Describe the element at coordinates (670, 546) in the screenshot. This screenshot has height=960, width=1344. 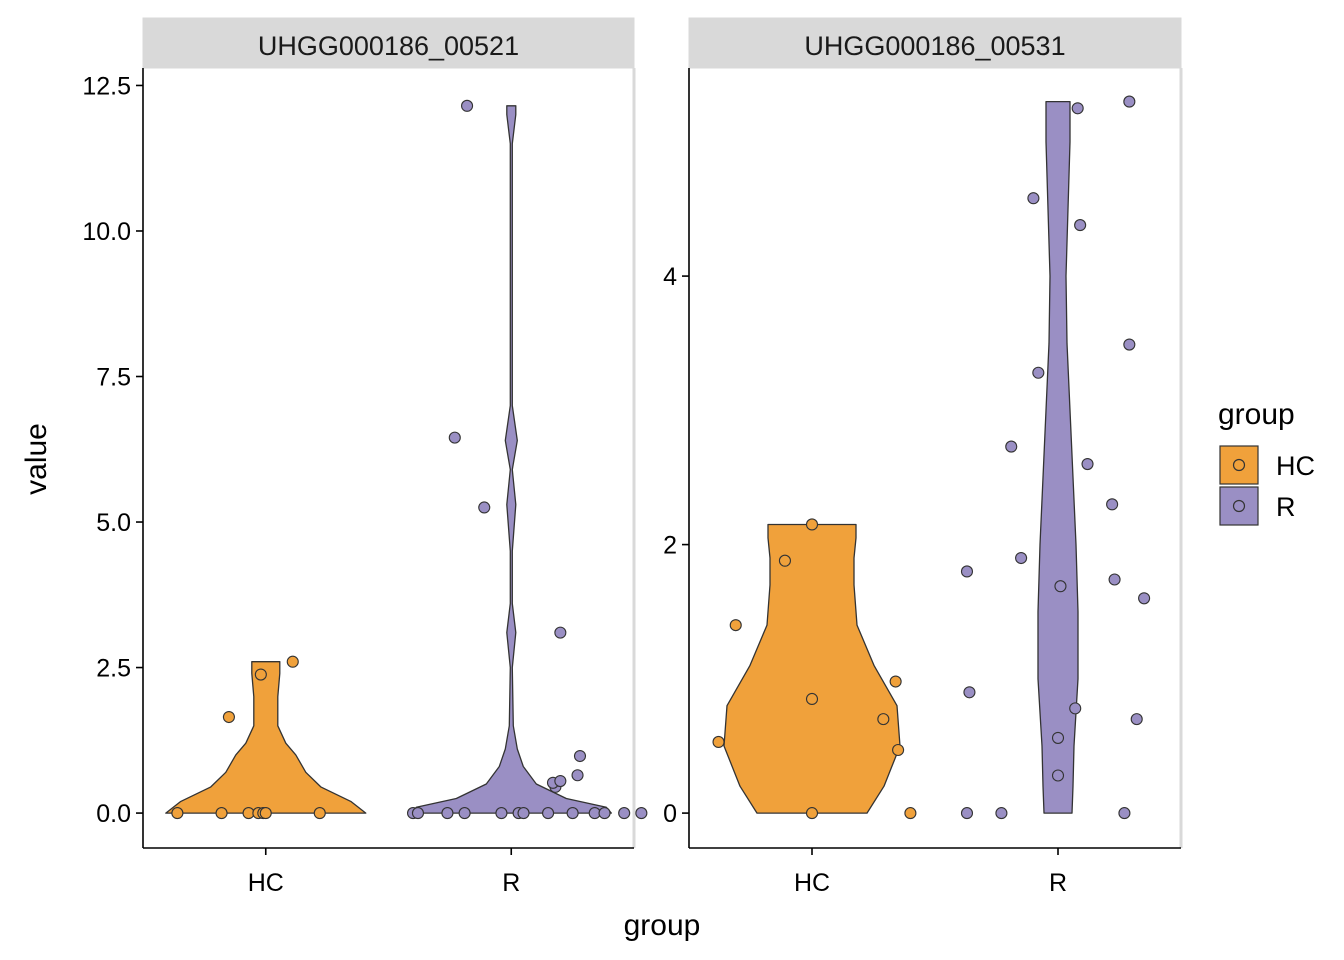
I see `y-tick-label: 2` at that location.